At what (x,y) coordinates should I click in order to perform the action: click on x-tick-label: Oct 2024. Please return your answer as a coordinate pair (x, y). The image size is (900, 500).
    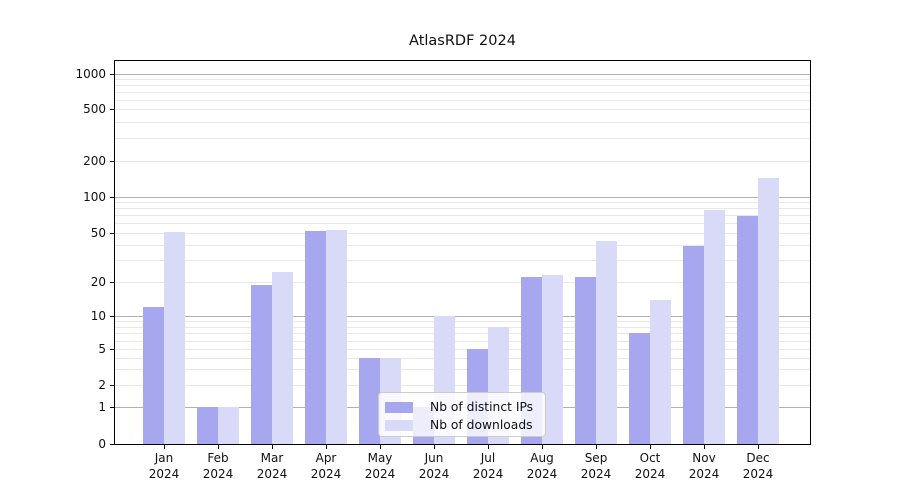
    Looking at the image, I should click on (650, 466).